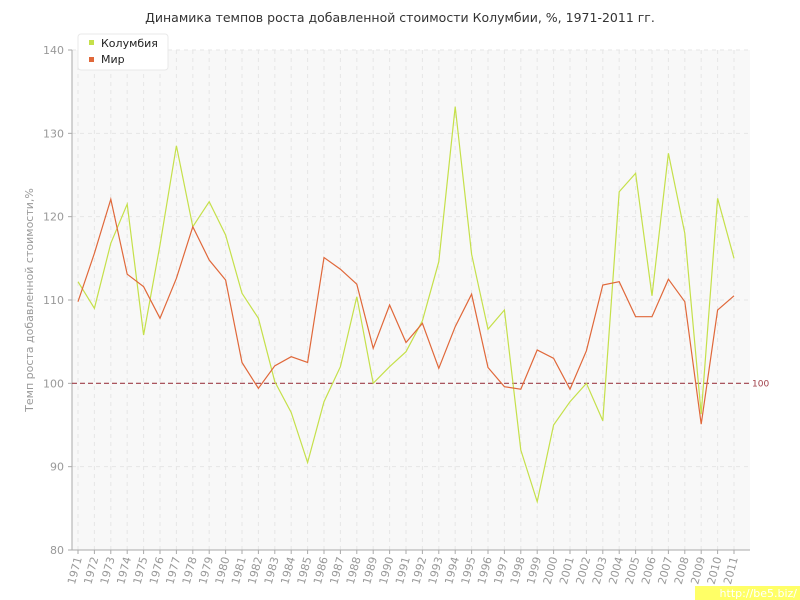 The height and width of the screenshot is (600, 800). I want to click on legend-box, so click(123, 52).